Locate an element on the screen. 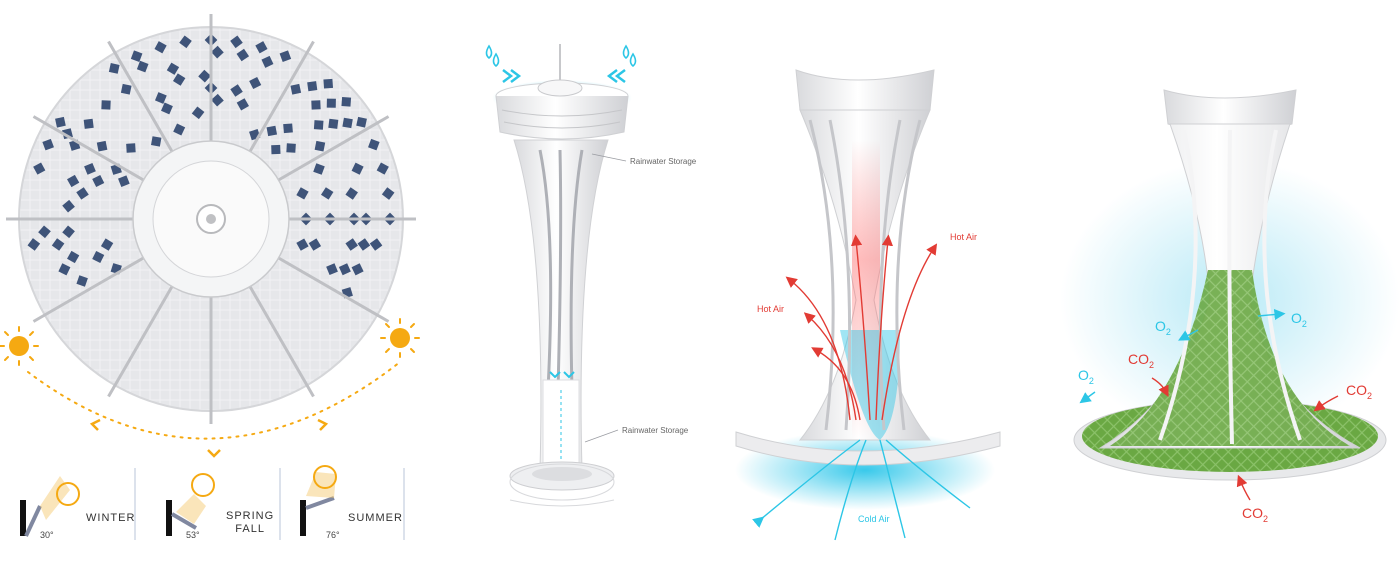 Image resolution: width=1400 pixels, height=572 pixels. sun-icon is located at coordinates (400, 338).